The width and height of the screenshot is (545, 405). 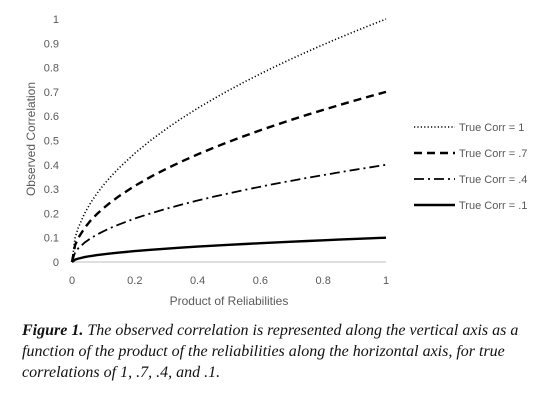 I want to click on legend-label-3: True Corr = .4, so click(x=493, y=180).